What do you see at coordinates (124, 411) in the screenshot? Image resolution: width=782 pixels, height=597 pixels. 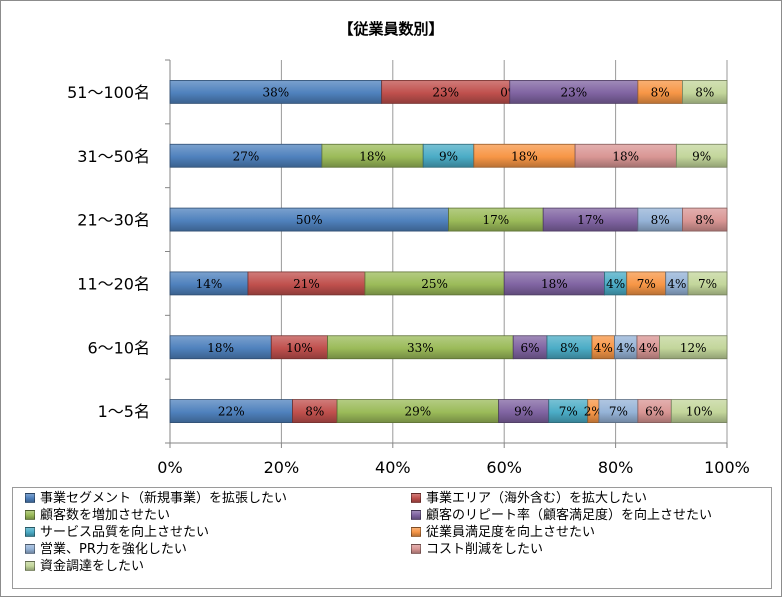 I see `category-label: 1〜5名` at bounding box center [124, 411].